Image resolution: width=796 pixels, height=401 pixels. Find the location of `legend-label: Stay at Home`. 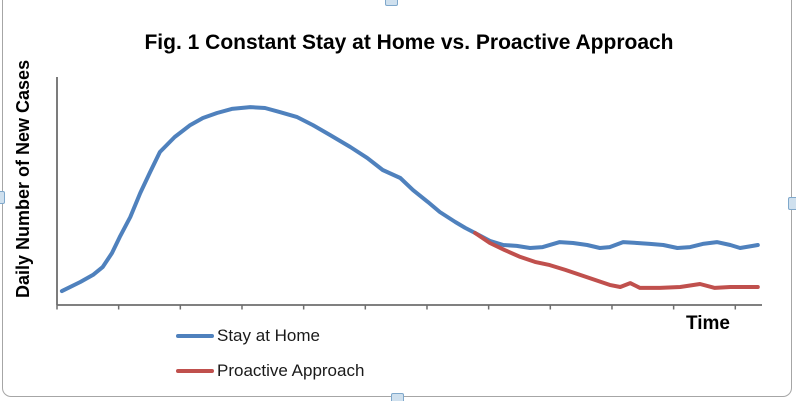

legend-label: Stay at Home is located at coordinates (268, 335).